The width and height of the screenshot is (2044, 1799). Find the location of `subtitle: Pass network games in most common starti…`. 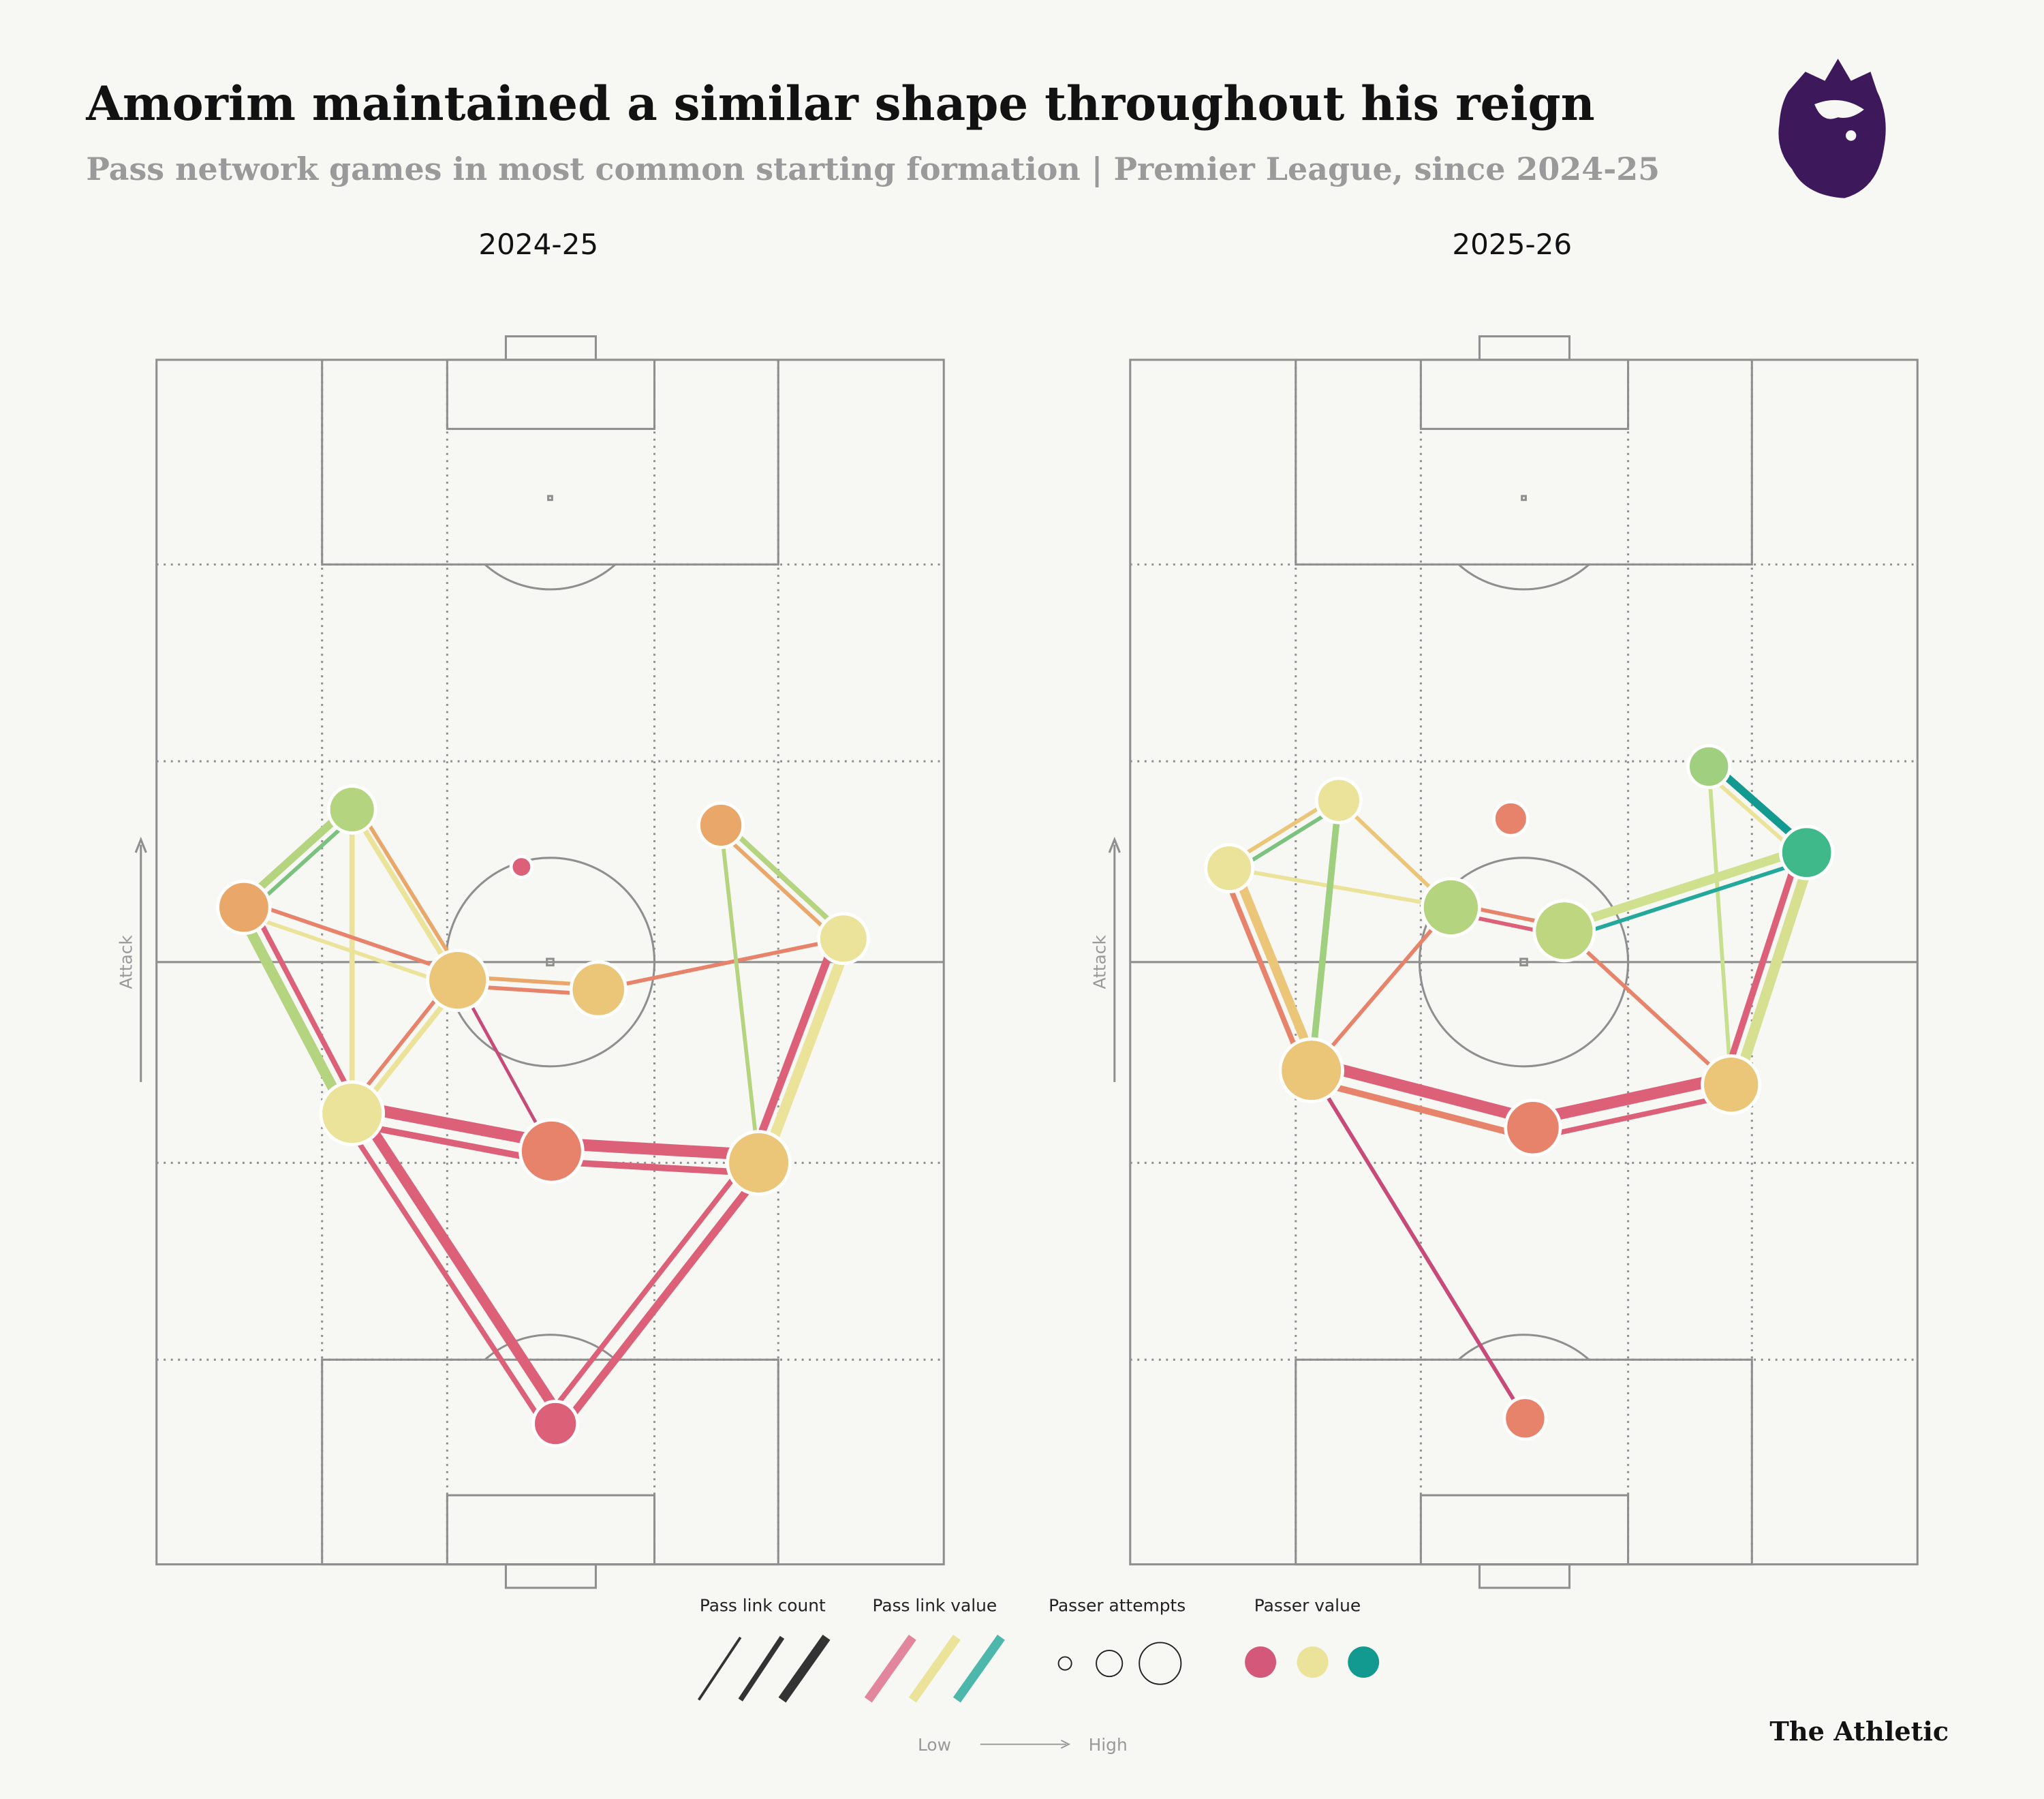

subtitle: Pass network games in most common starti… is located at coordinates (873, 169).